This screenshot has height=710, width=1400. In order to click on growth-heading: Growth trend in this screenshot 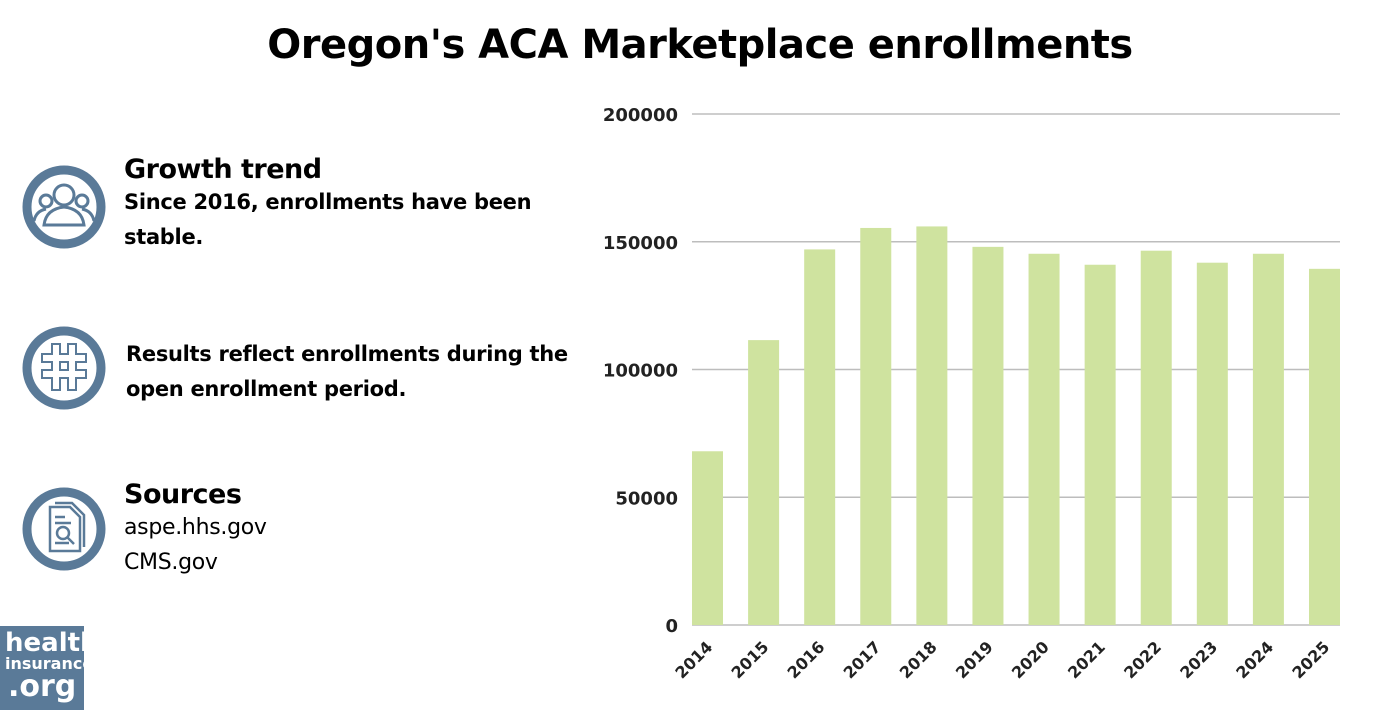, I will do `click(223, 169)`.